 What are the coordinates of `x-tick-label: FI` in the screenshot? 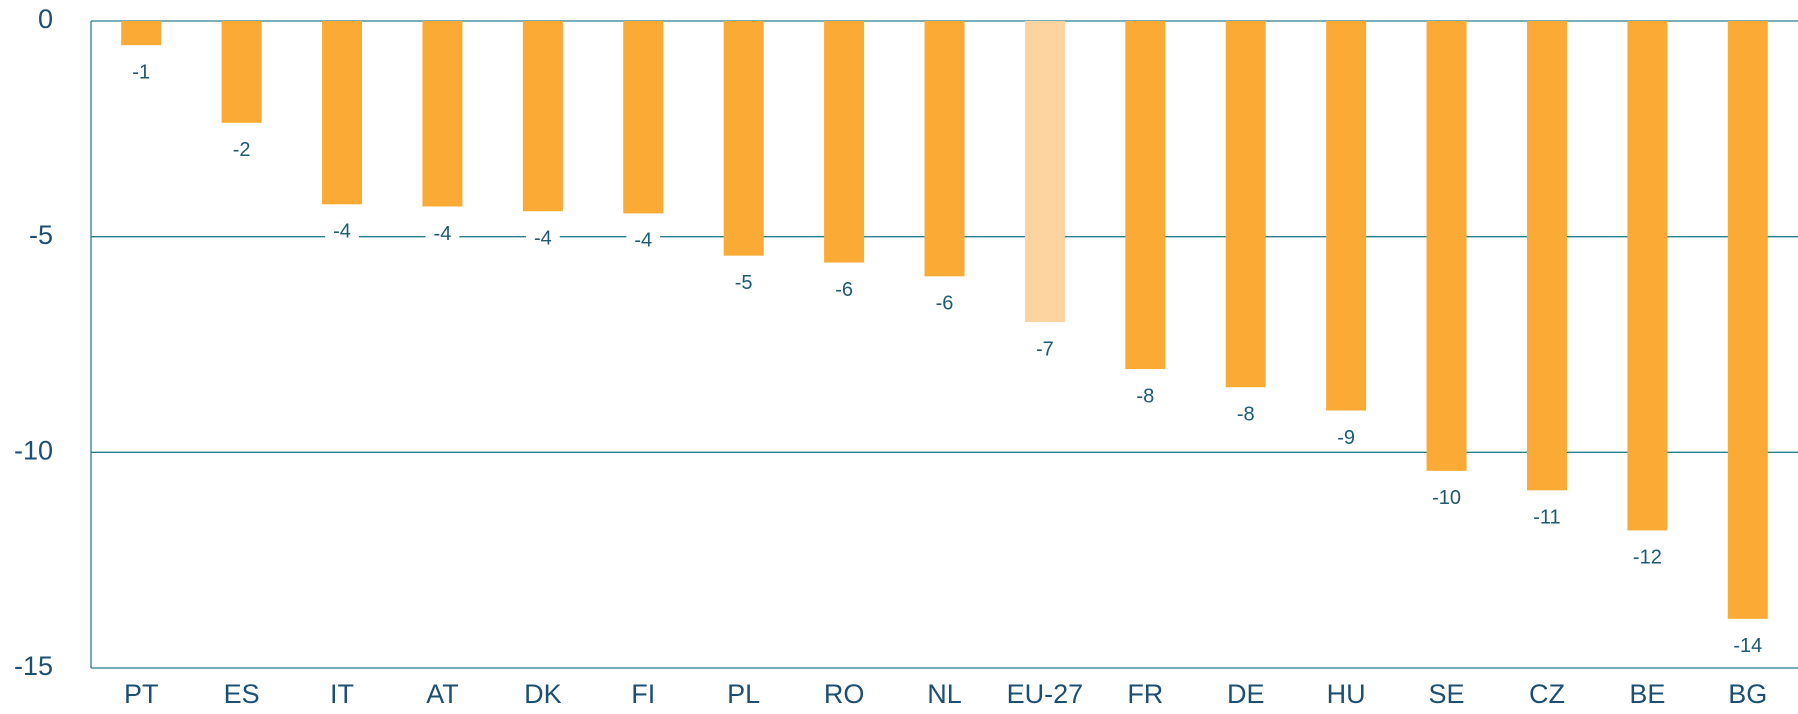 It's located at (643, 694).